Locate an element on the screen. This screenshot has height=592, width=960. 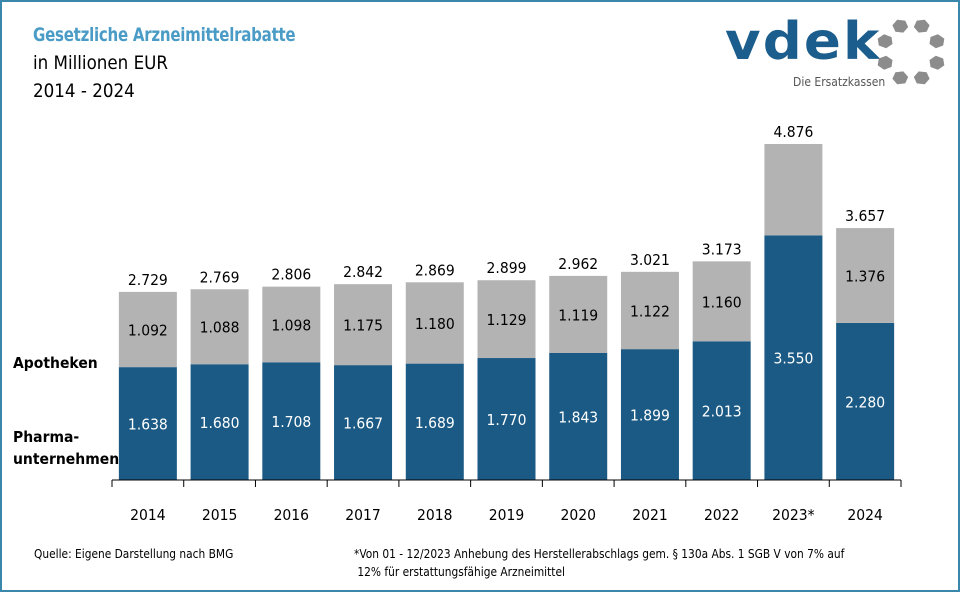
bar-apotheken-2014 is located at coordinates (147, 329).